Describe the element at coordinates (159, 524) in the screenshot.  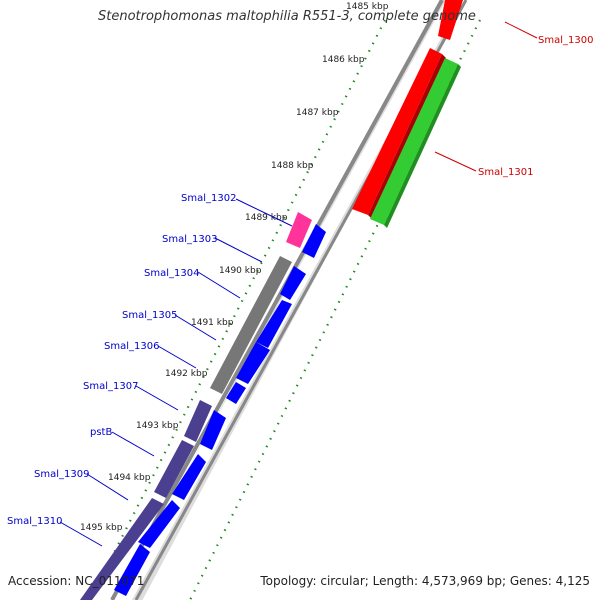
I see `gene-smal-1310-arrow` at that location.